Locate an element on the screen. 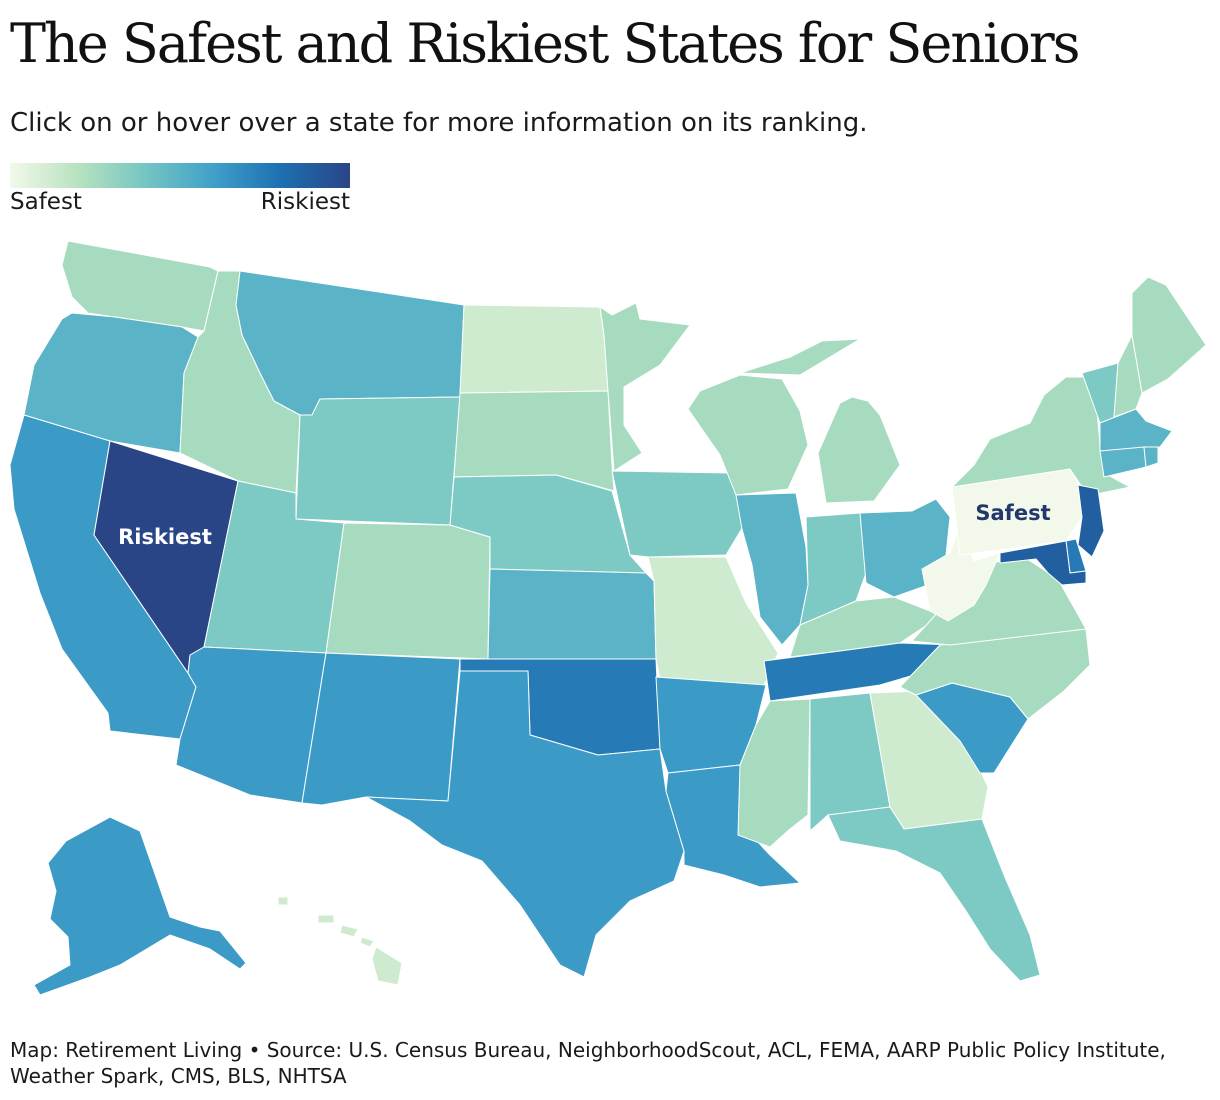 This screenshot has height=1100, width=1220. state-HI: Hawaii is located at coordinates (340, 941).